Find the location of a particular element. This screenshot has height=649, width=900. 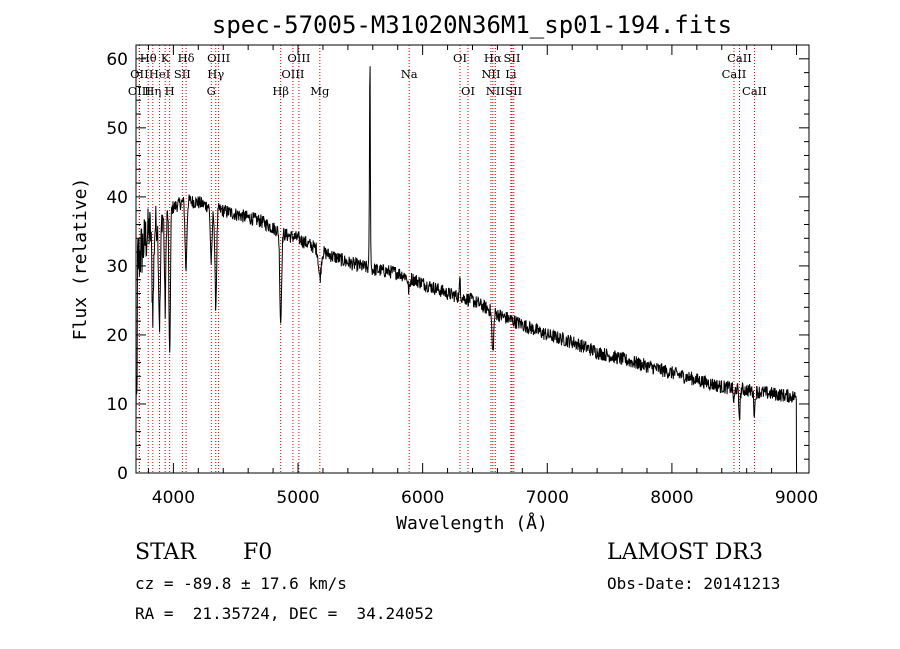

x-tick-label: 7000 is located at coordinates (547, 498).